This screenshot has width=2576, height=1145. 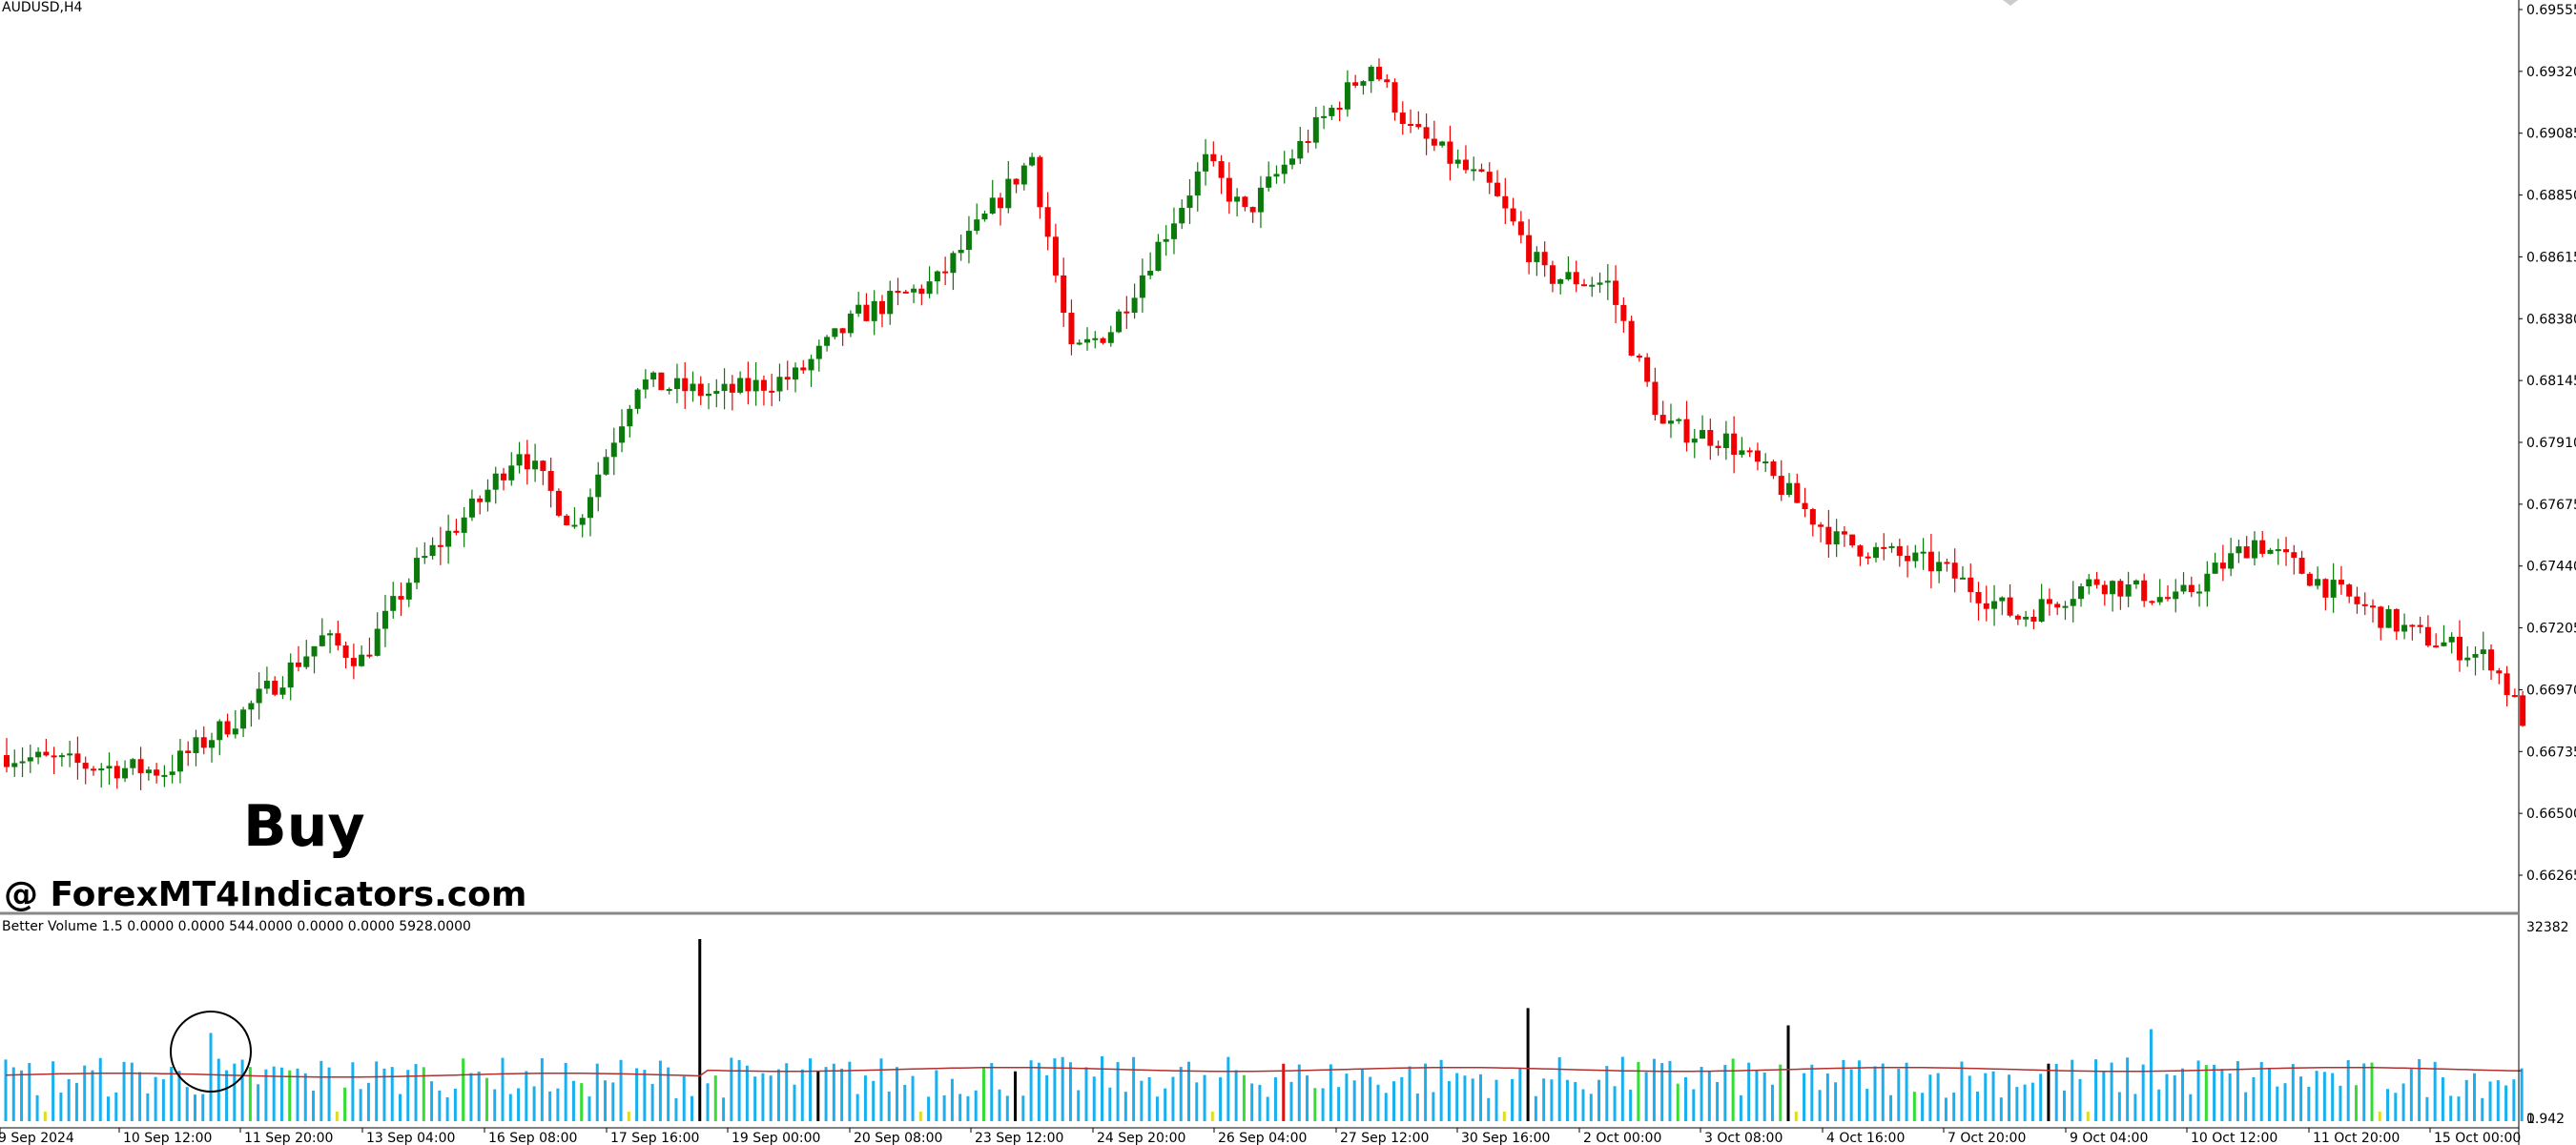 What do you see at coordinates (304, 826) in the screenshot?
I see `buy-annotation: Buy` at bounding box center [304, 826].